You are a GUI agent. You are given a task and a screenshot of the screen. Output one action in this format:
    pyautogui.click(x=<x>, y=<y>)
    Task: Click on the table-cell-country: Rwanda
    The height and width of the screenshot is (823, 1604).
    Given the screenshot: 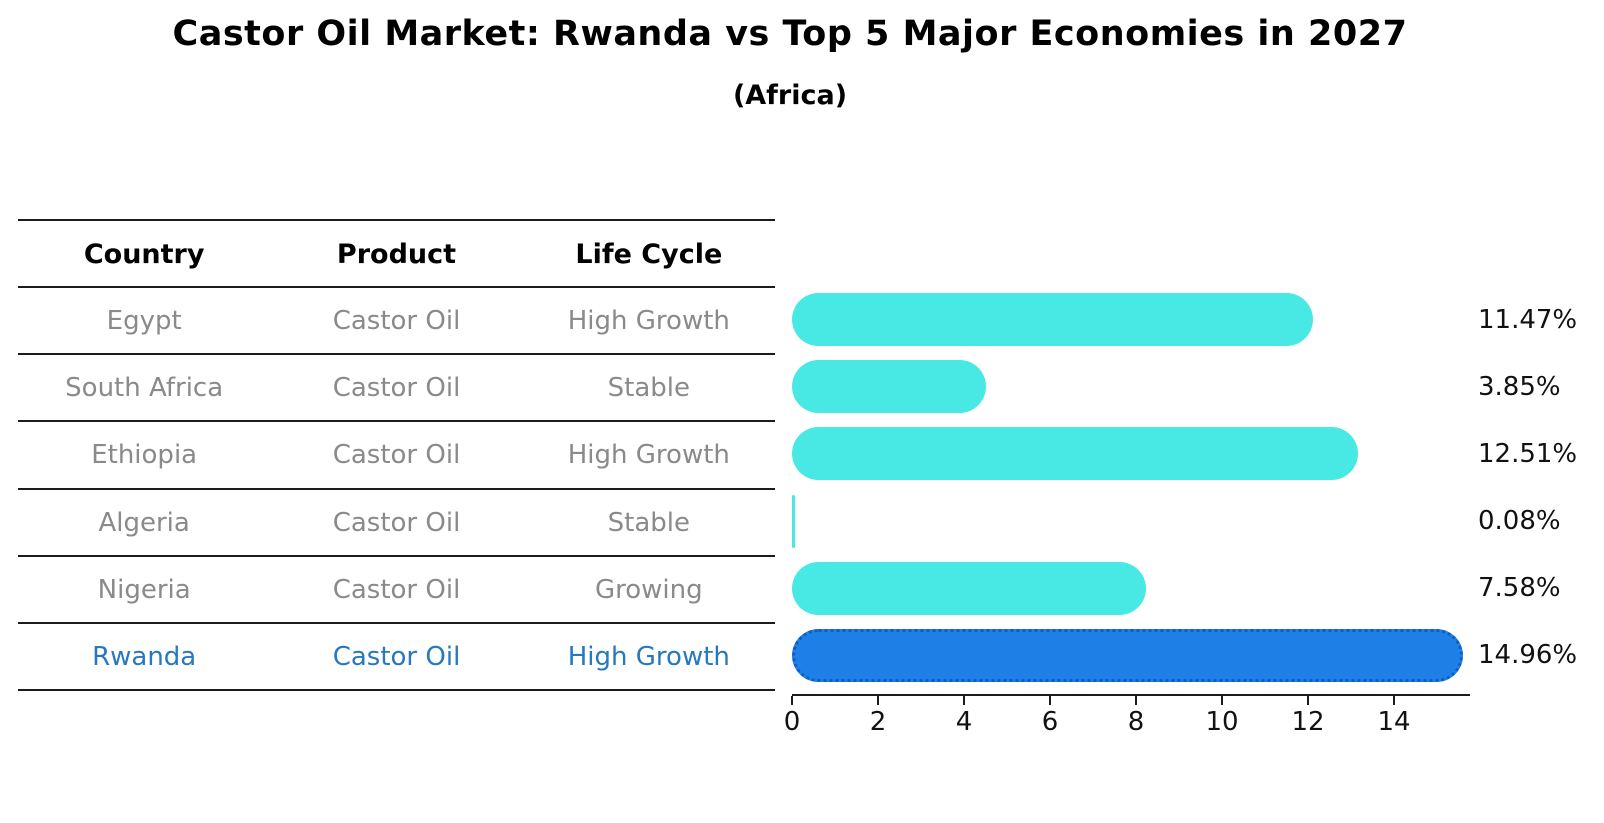 What is the action you would take?
    pyautogui.click(x=144, y=656)
    